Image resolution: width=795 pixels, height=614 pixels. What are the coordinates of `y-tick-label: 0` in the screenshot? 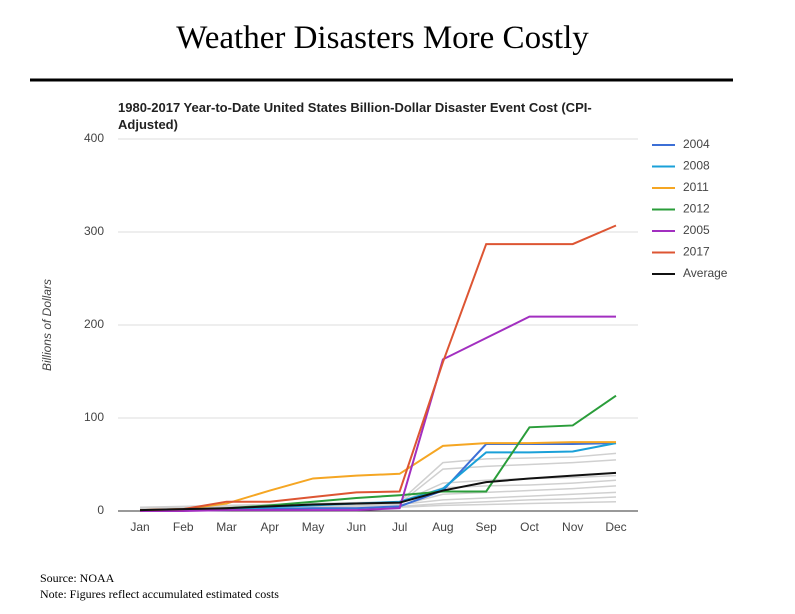 It's located at (100, 510).